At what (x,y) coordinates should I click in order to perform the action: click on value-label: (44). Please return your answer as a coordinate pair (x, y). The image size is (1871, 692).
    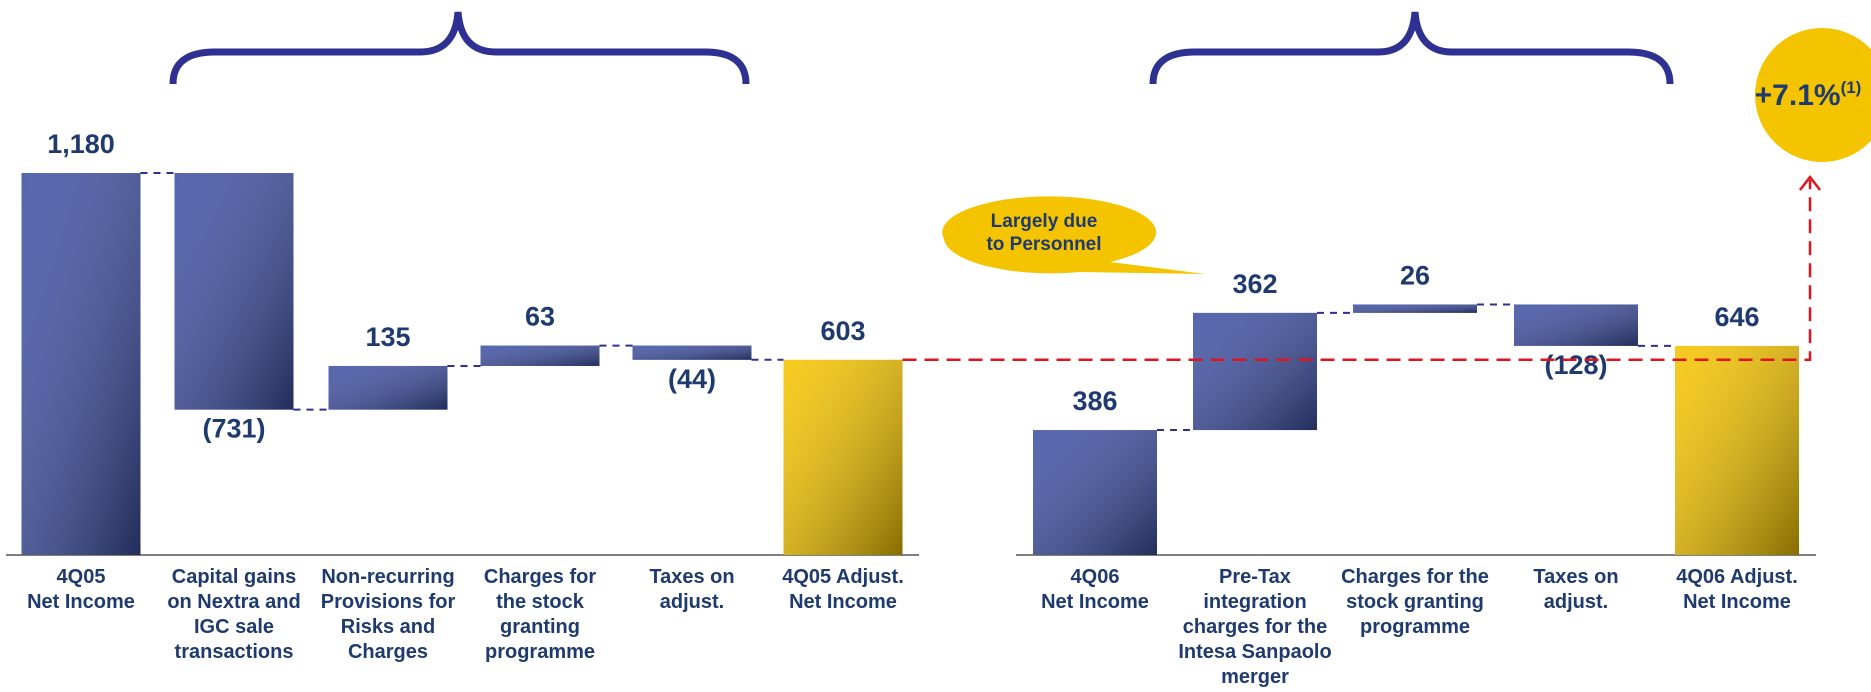
    Looking at the image, I should click on (692, 379).